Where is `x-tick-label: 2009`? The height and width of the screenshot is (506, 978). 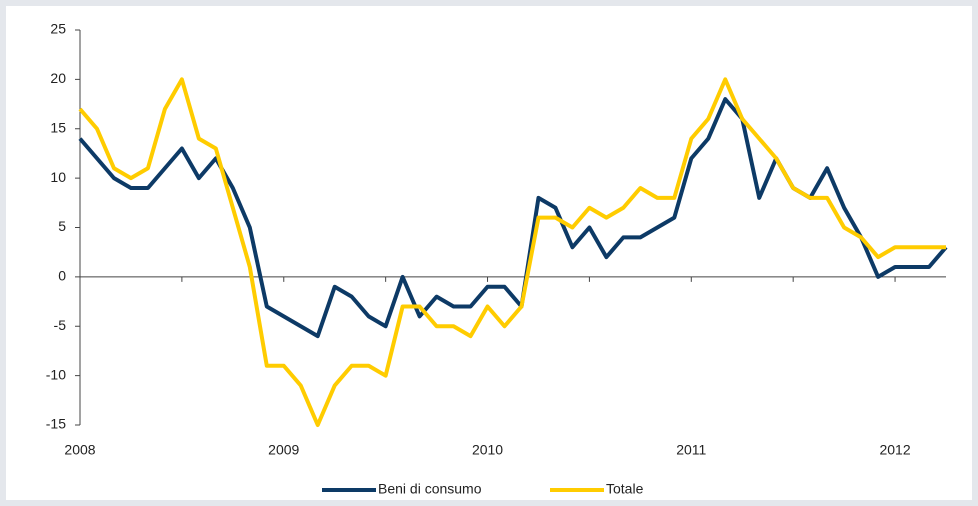 x-tick-label: 2009 is located at coordinates (283, 450).